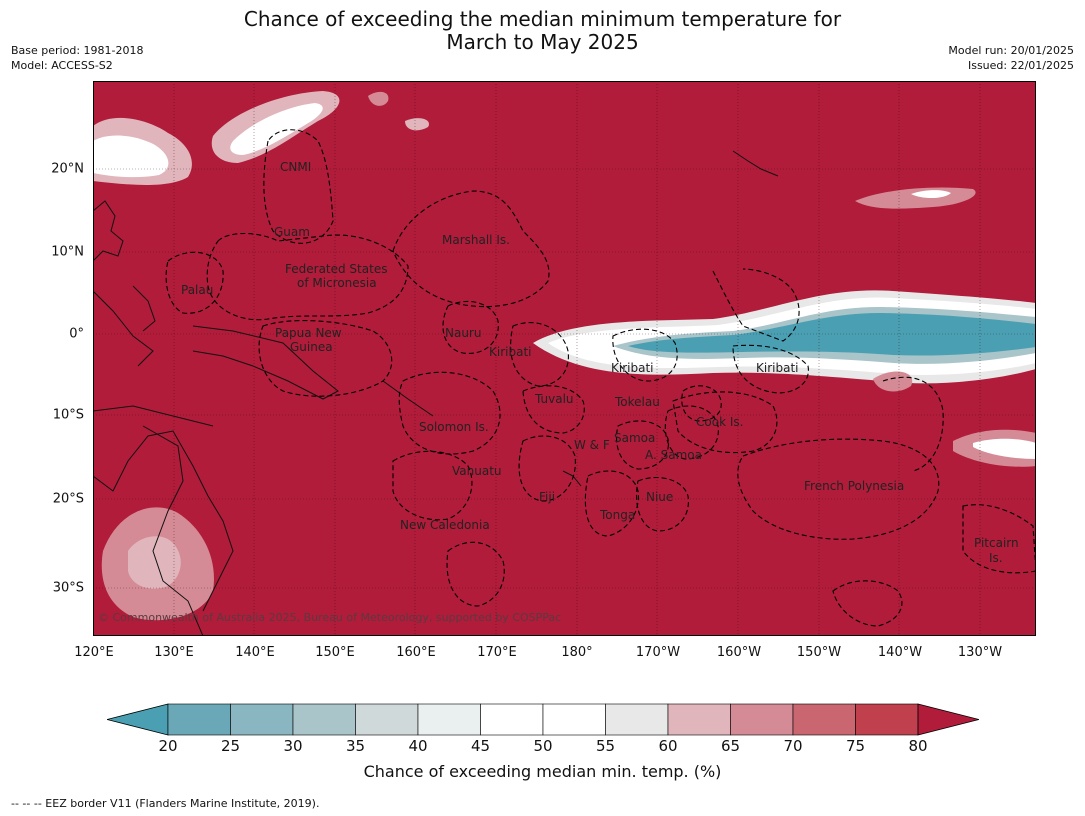 The height and width of the screenshot is (816, 1085). I want to click on label-cnmi: CNMI, so click(295, 167).